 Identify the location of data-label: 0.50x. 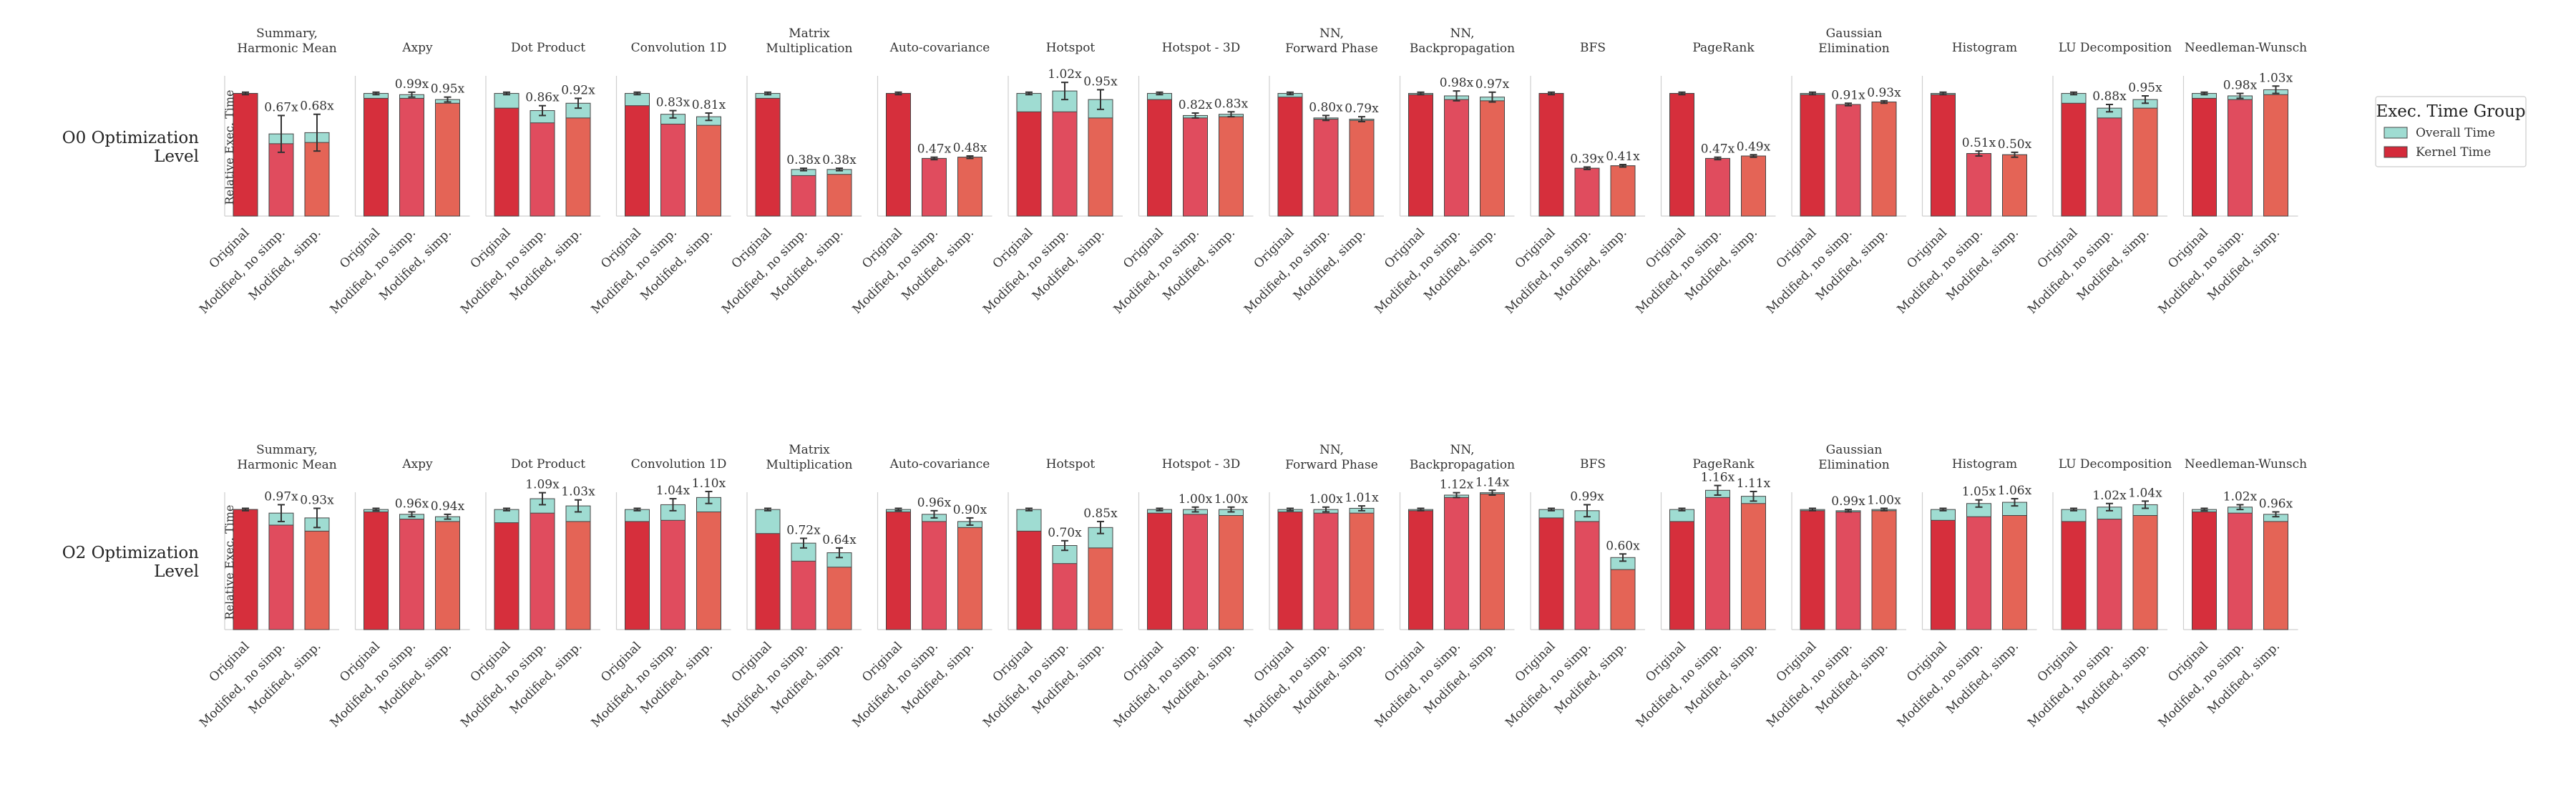
(2015, 144).